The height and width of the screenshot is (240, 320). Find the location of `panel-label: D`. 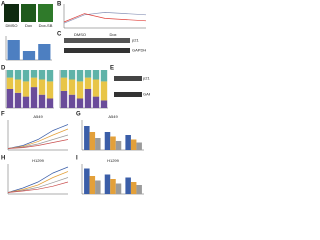

panel-label: D is located at coordinates (3, 69).